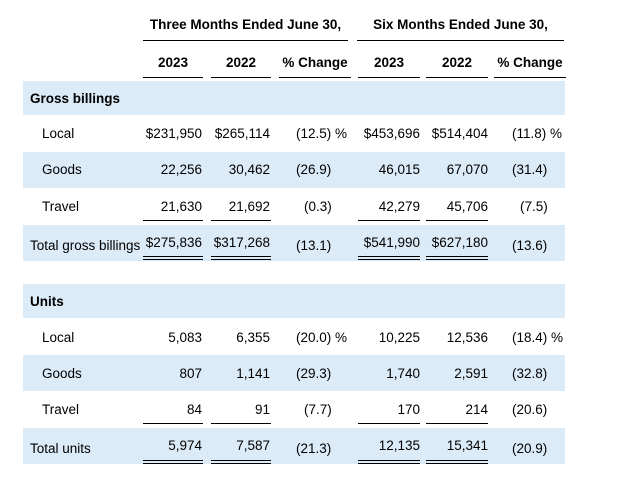 This screenshot has width=640, height=479. I want to click on col-head-2022-q: 2022, so click(241, 62).